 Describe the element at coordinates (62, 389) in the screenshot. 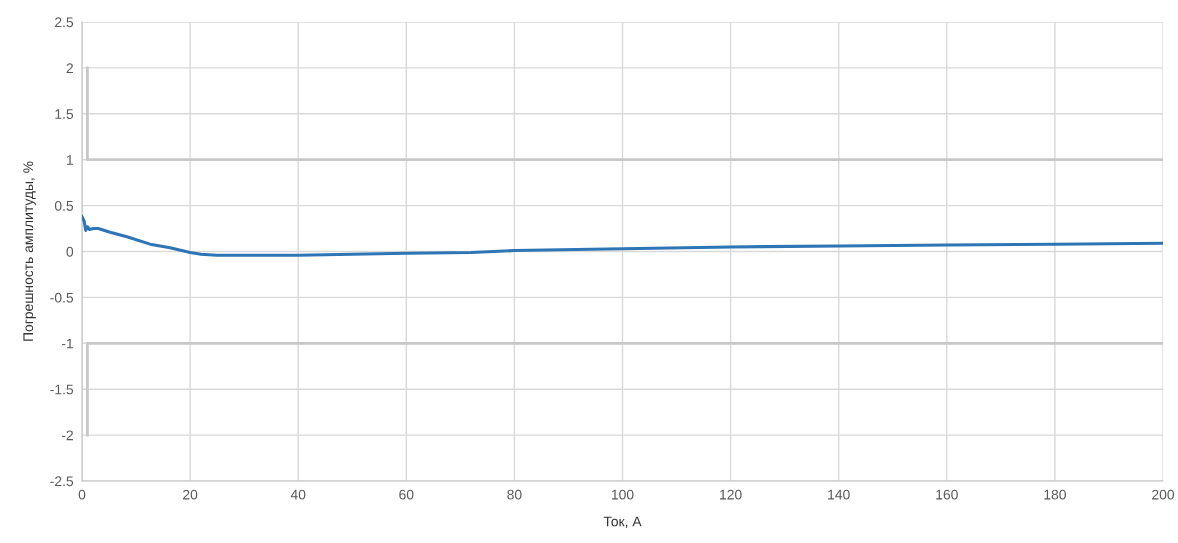

I see `y-tick-label: -1.5` at that location.